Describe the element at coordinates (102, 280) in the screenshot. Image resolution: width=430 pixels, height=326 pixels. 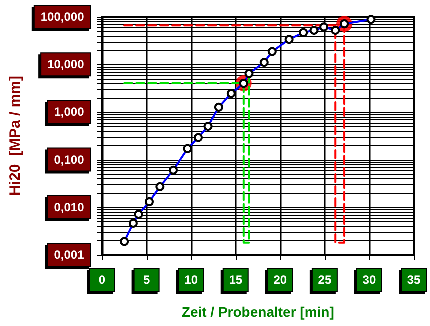
I see `x-tick-label: 0` at that location.